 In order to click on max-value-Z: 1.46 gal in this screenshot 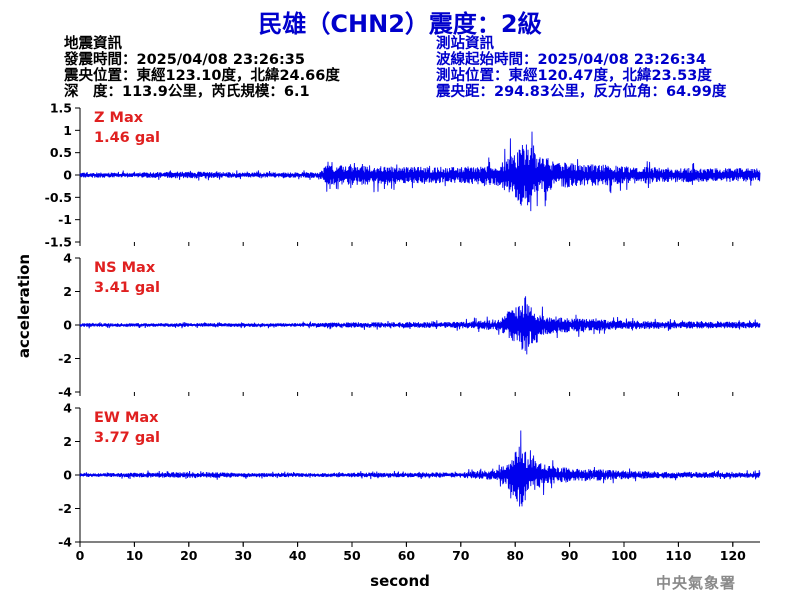, I will do `click(127, 138)`.